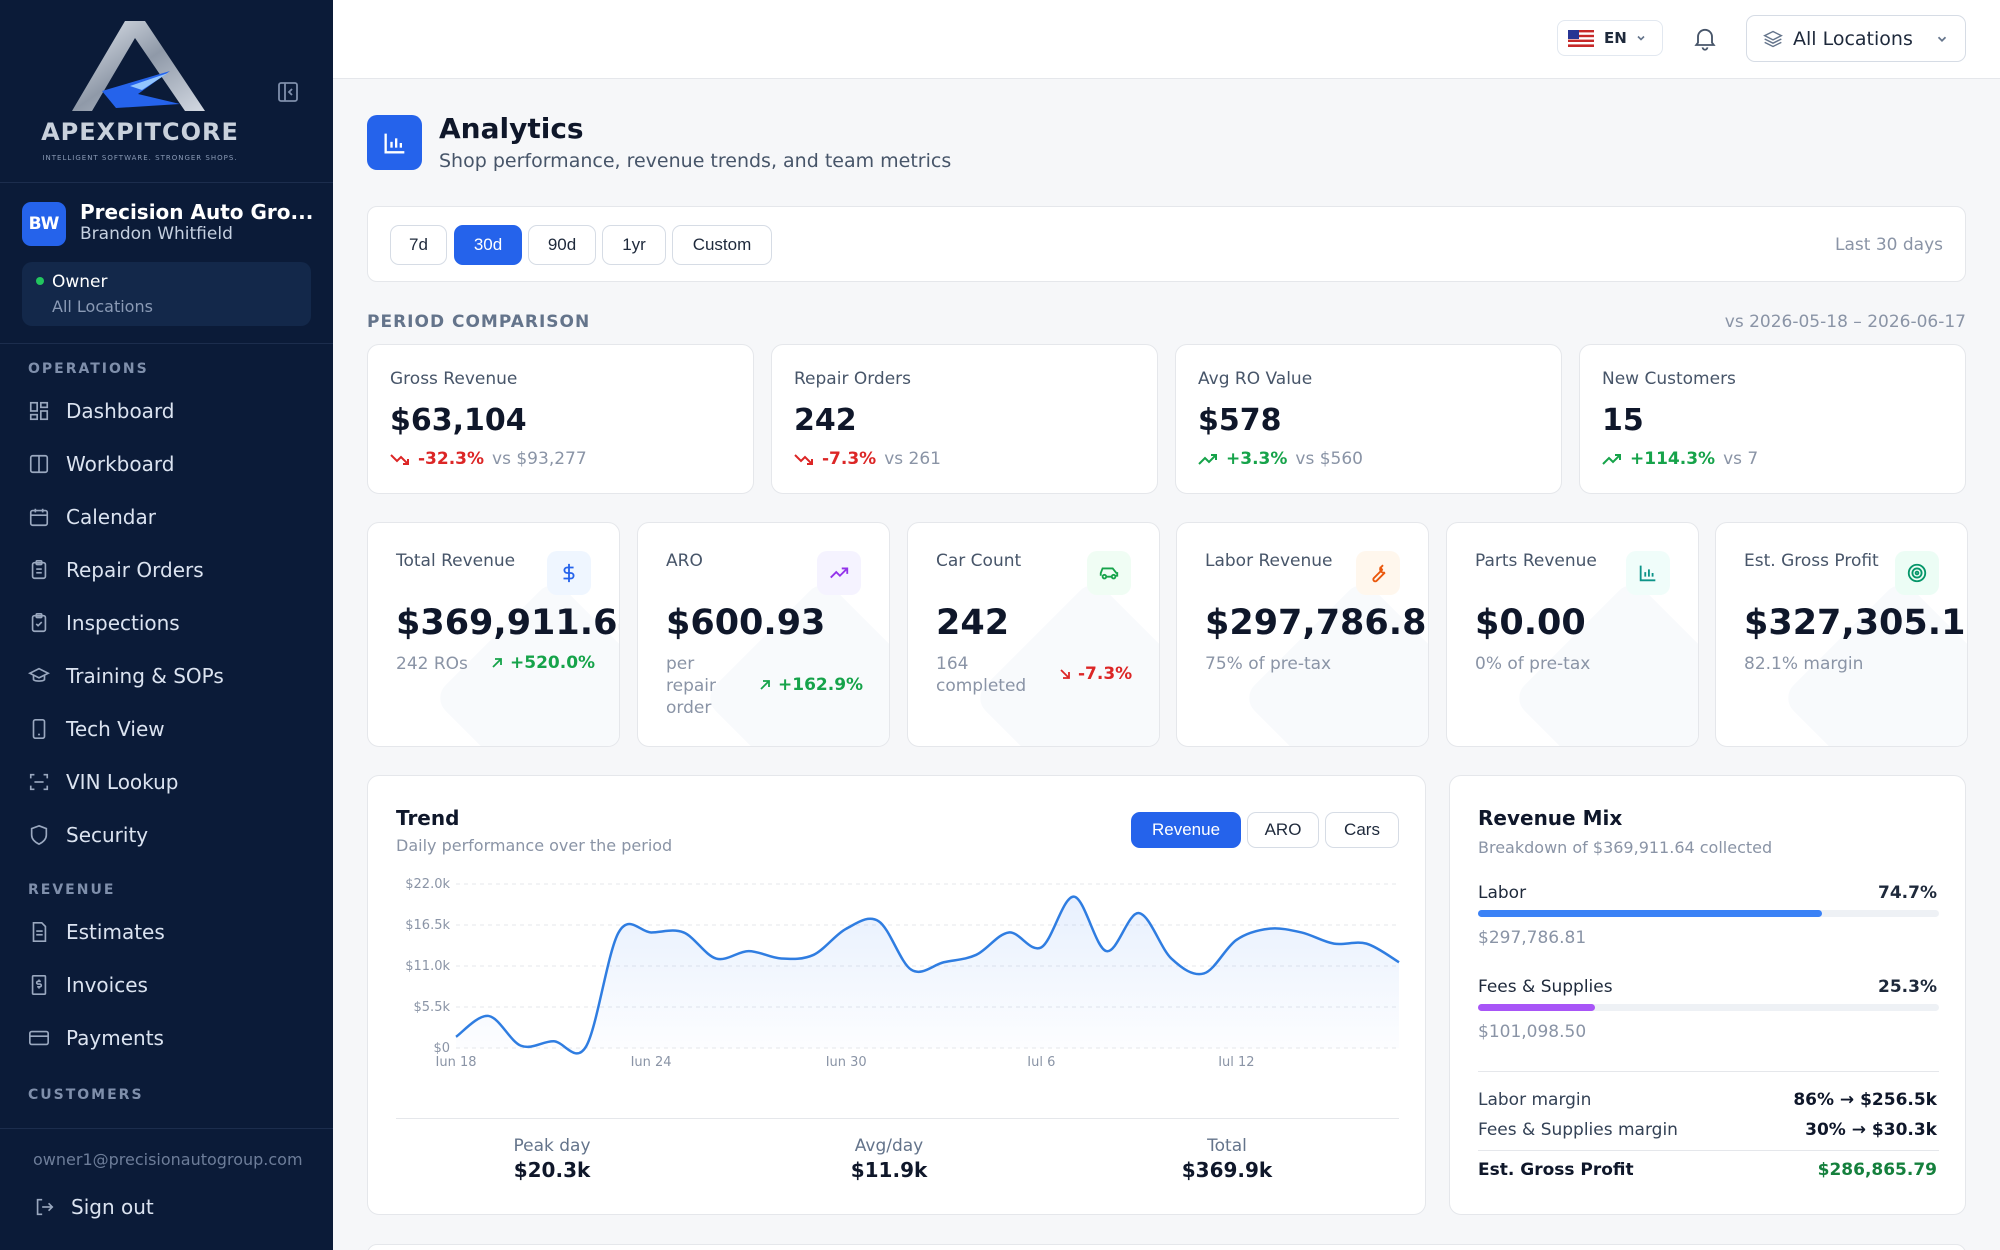 The image size is (2000, 1250). I want to click on sidebar-item-calendar: Calendar, so click(168, 517).